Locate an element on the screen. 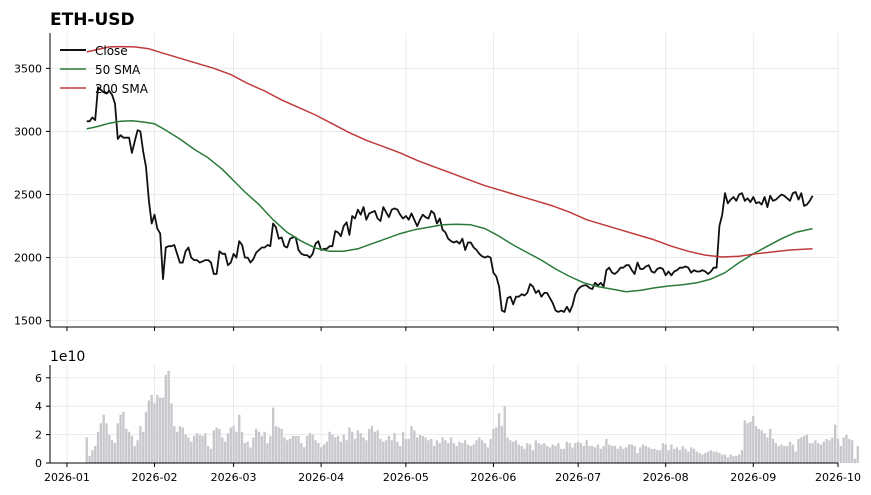 This screenshot has height=495, width=871. x-tick-label-8: 2026-09 is located at coordinates (753, 477).